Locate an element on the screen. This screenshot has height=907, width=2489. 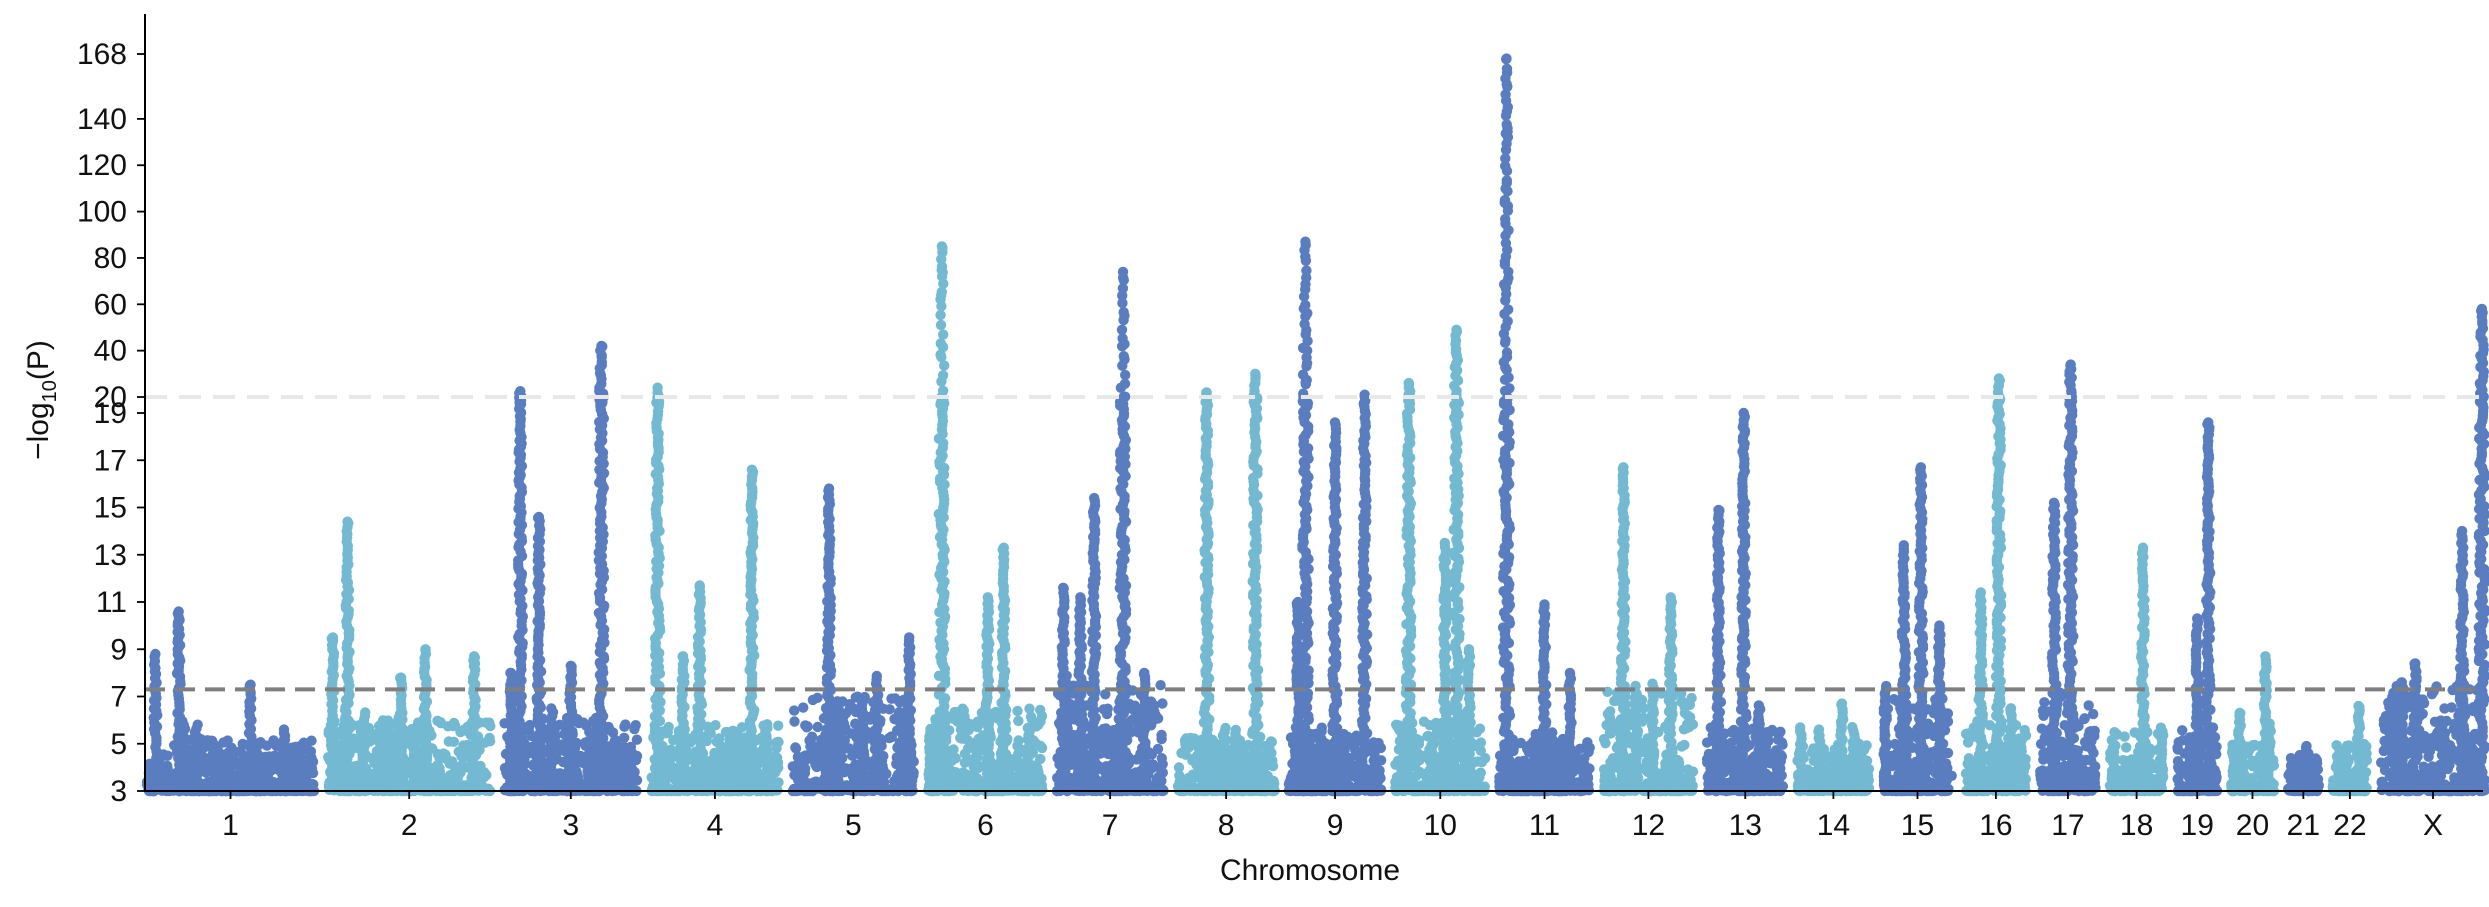
chromosome-2-points is located at coordinates (409, 656).